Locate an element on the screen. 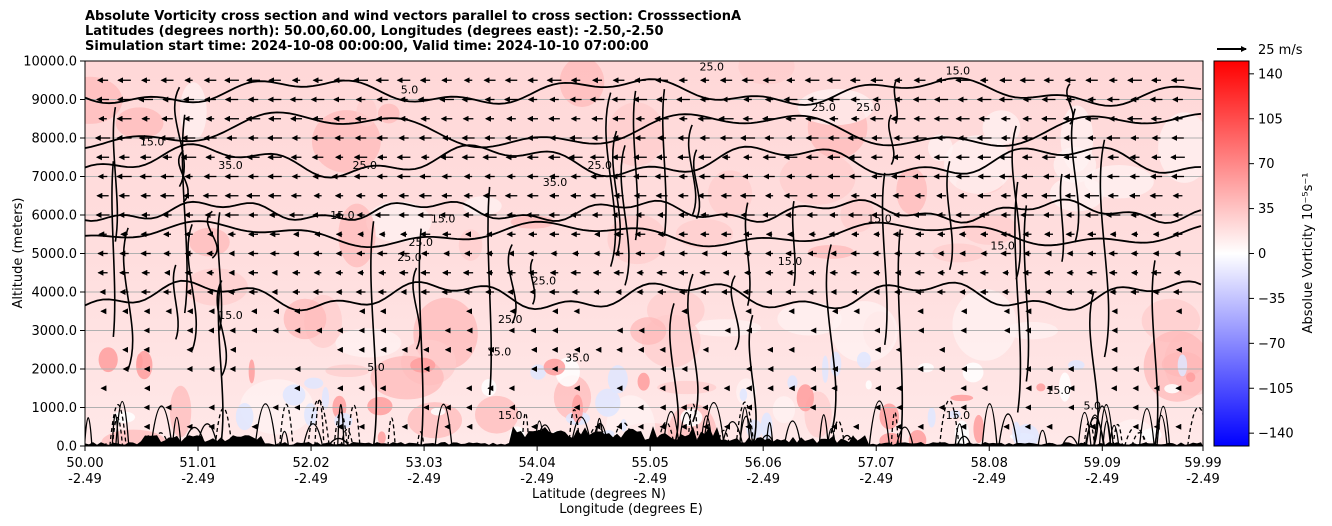 The width and height of the screenshot is (1332, 526). x-tick-label-latitude: 53.03 is located at coordinates (423, 463).